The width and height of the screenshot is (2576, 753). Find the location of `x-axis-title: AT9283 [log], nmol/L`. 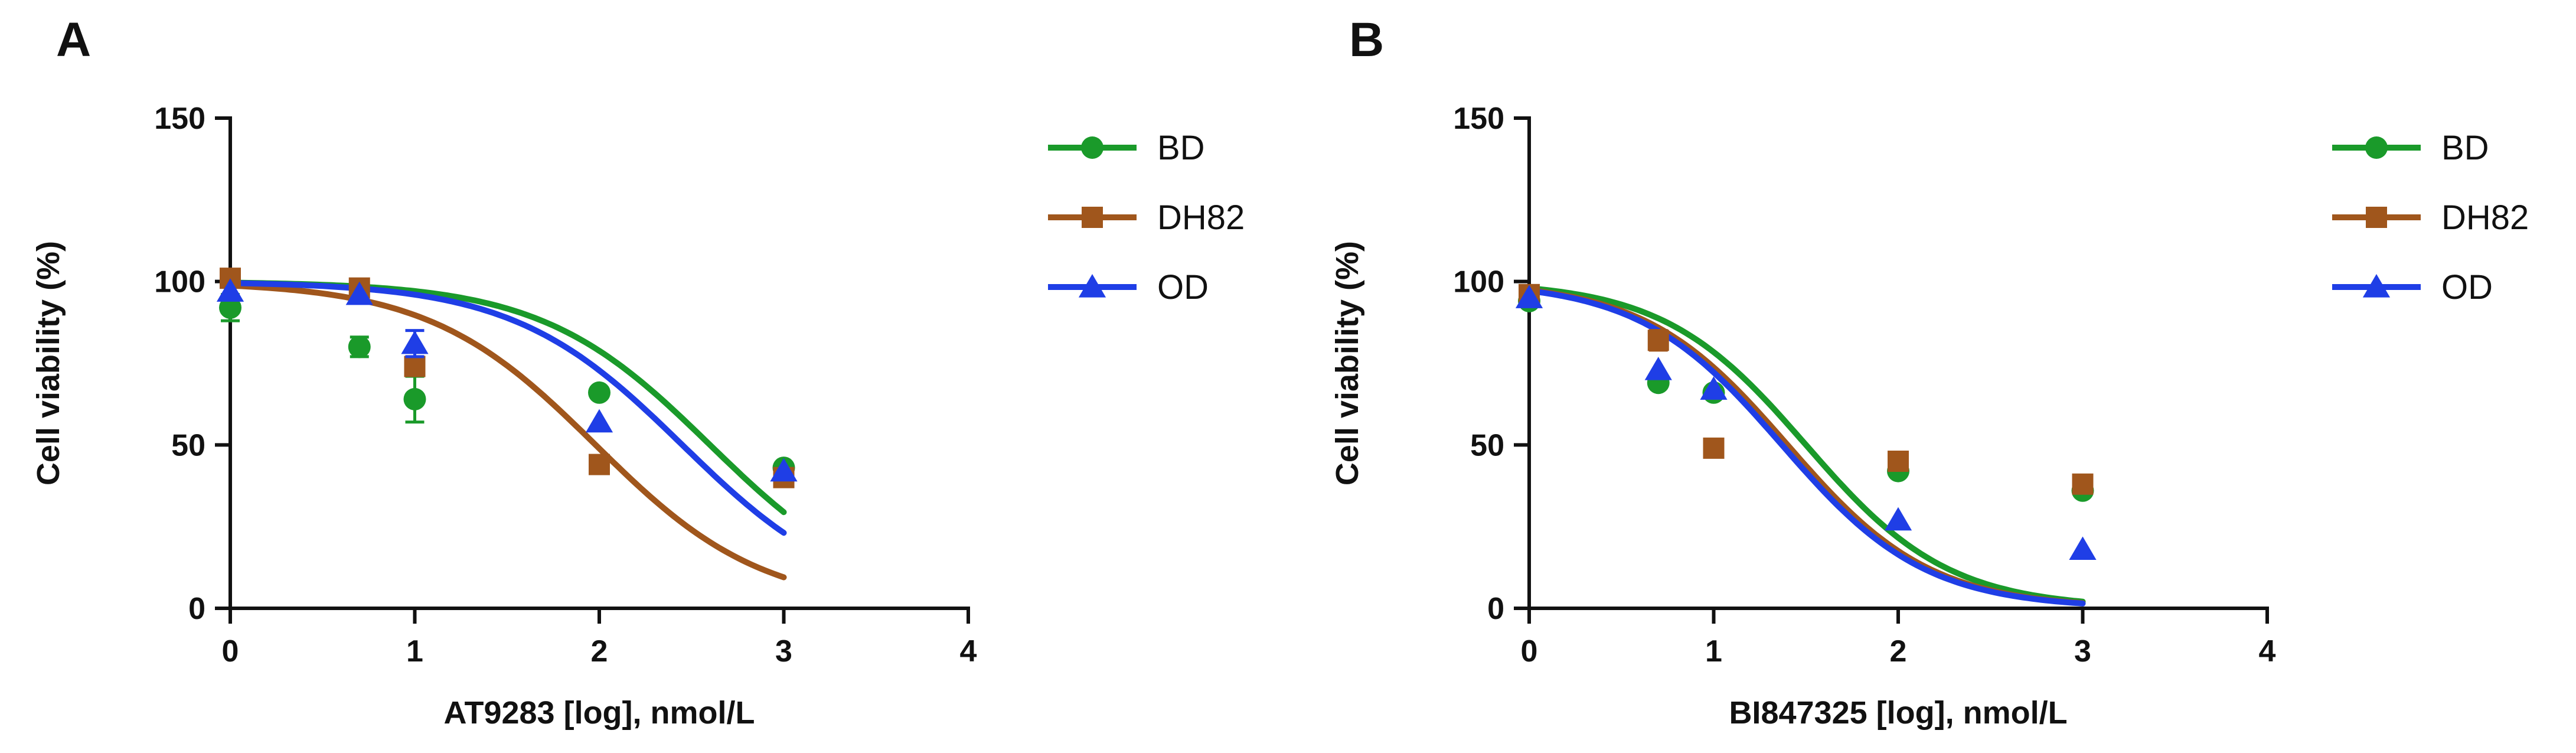

x-axis-title: AT9283 [log], nmol/L is located at coordinates (599, 713).